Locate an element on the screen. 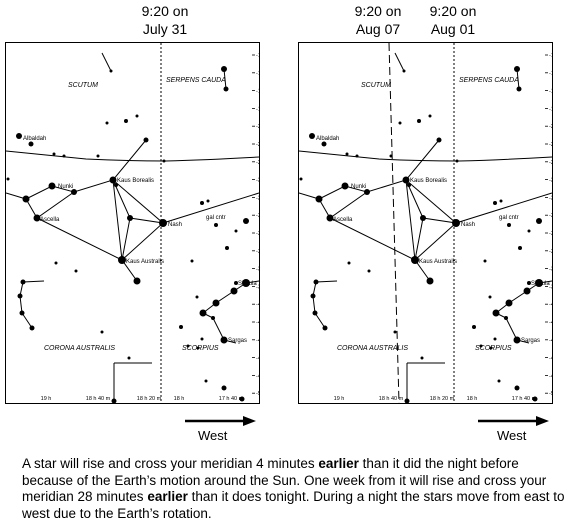 Image resolution: width=584 pixels, height=529 pixels. star-ae is located at coordinates (527, 291).